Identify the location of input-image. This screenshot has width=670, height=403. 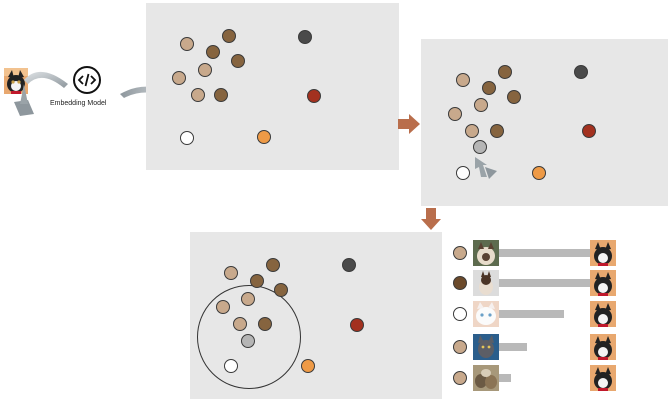
(16, 81).